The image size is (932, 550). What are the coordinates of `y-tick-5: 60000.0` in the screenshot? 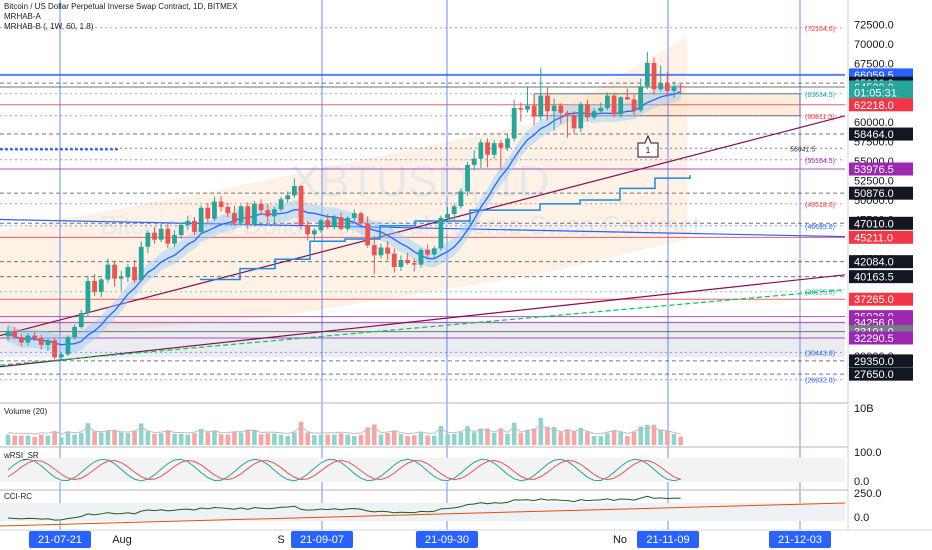 It's located at (874, 123).